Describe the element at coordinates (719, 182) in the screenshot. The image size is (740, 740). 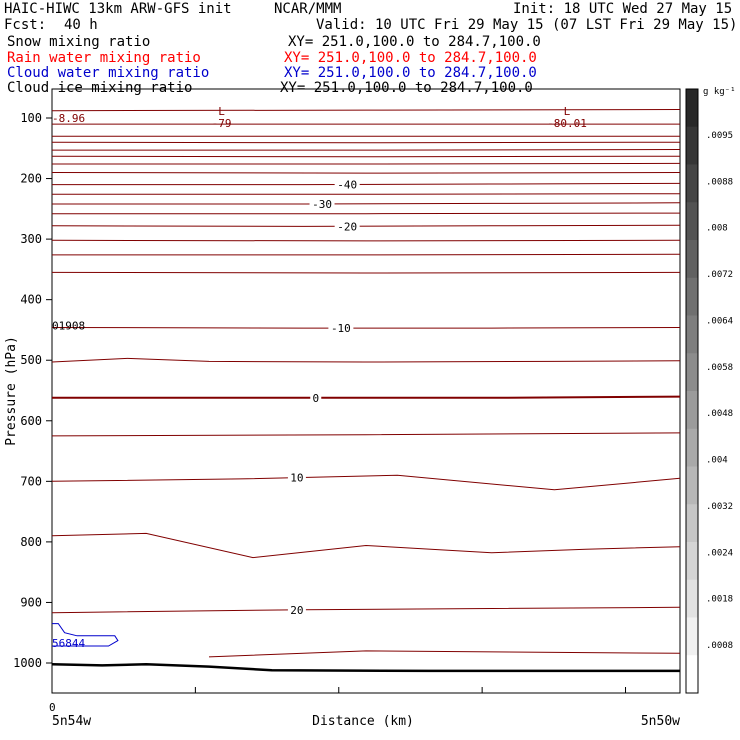
I see `colorbar-label: .0088` at that location.